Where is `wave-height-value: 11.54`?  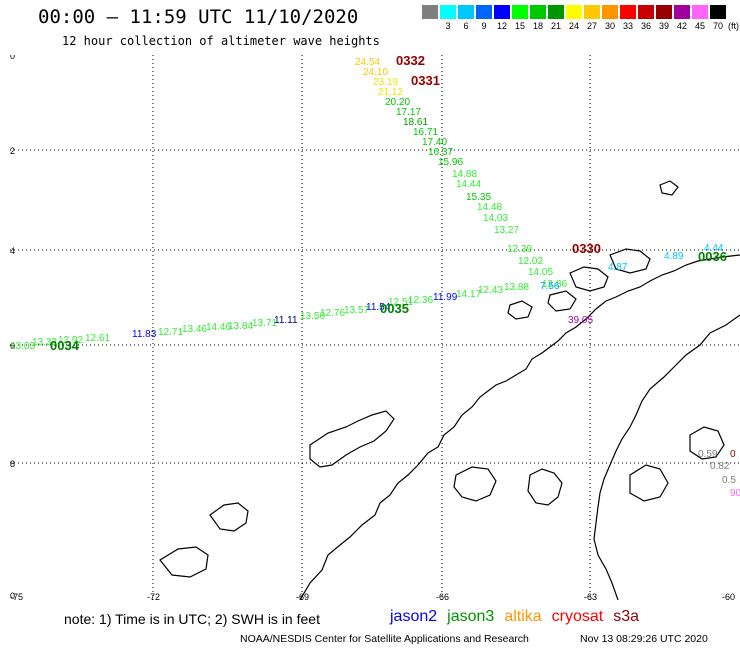
wave-height-value: 11.54 is located at coordinates (378, 307).